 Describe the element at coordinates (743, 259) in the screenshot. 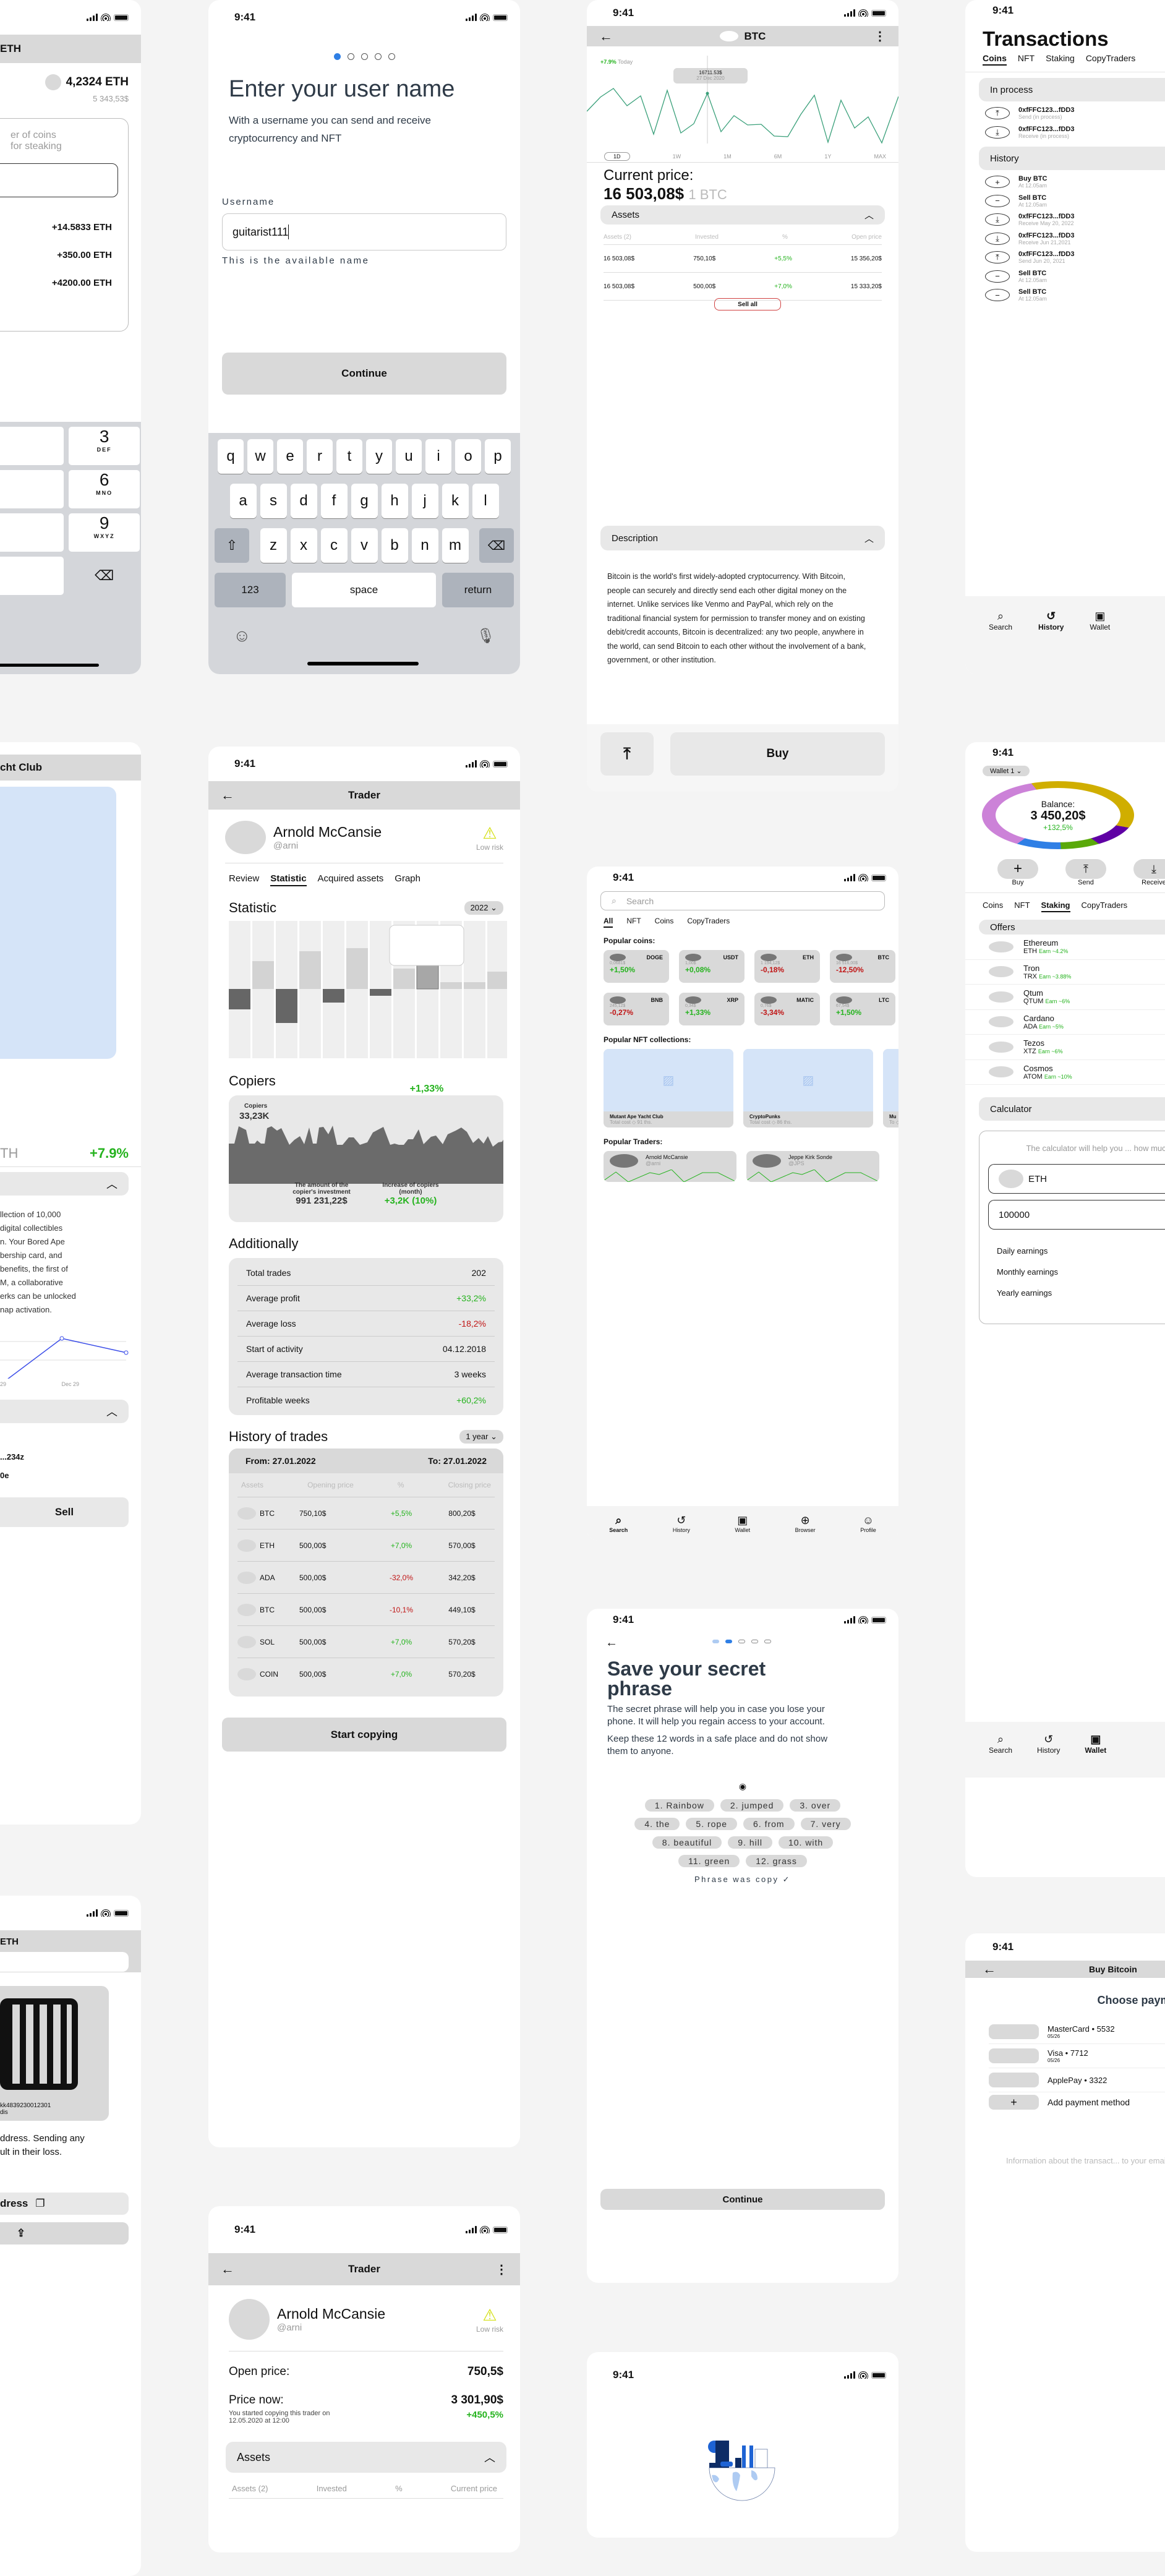

I see `asset-row: 16 503,08$ 750,10$ +5,5% 15 356,20$` at that location.